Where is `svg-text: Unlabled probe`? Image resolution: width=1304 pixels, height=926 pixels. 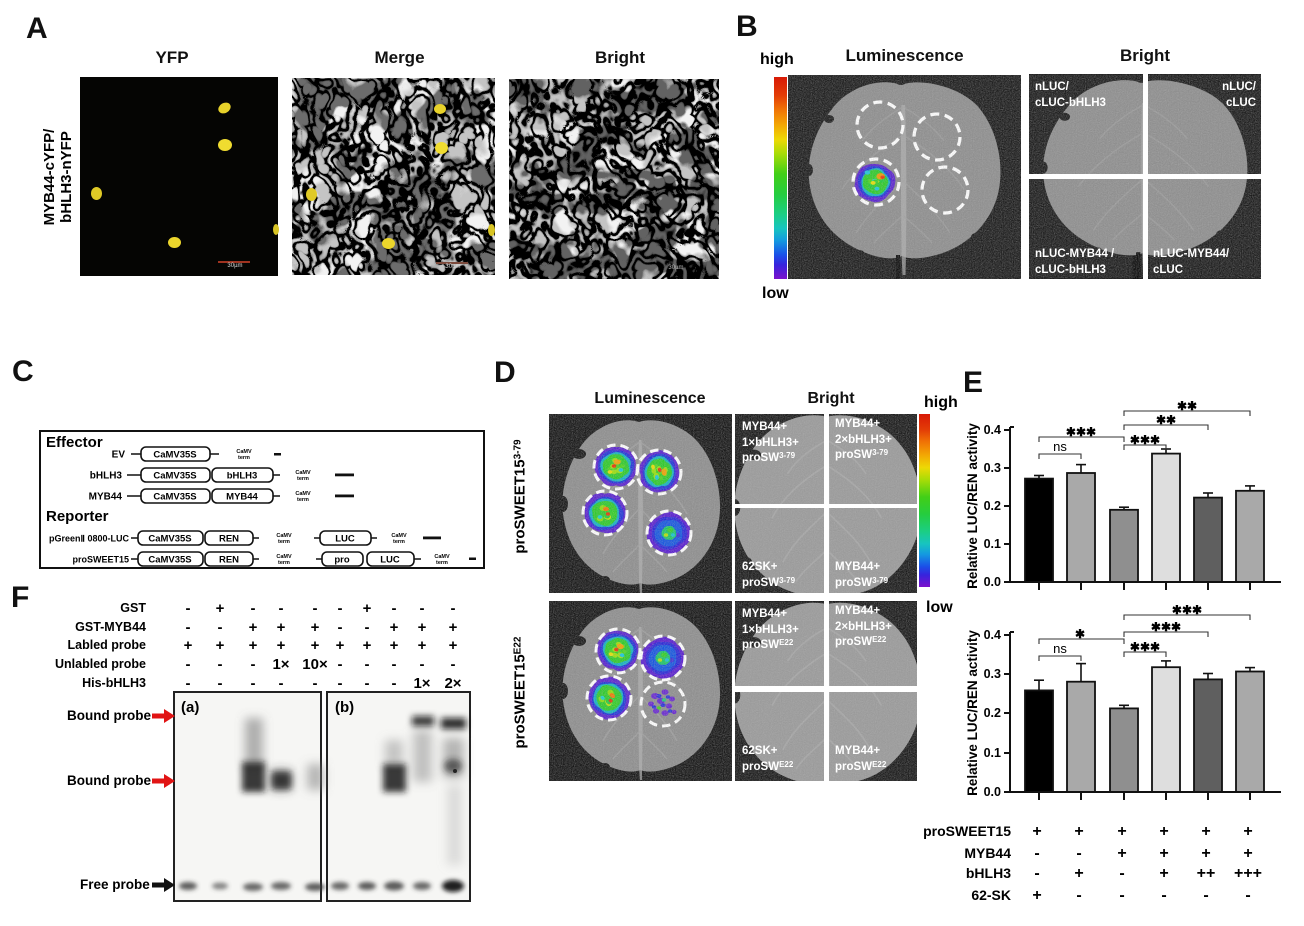
svg-text: Unlabled probe is located at coordinates (100, 664).